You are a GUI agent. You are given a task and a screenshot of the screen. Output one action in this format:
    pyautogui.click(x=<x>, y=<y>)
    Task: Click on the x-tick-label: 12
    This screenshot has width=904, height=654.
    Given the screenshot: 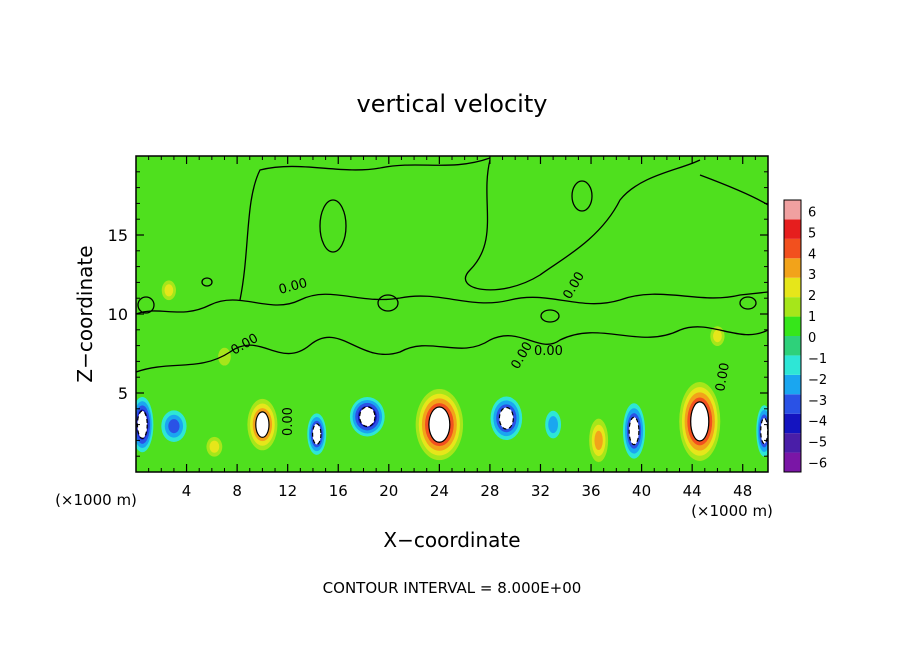 What is the action you would take?
    pyautogui.click(x=287, y=491)
    